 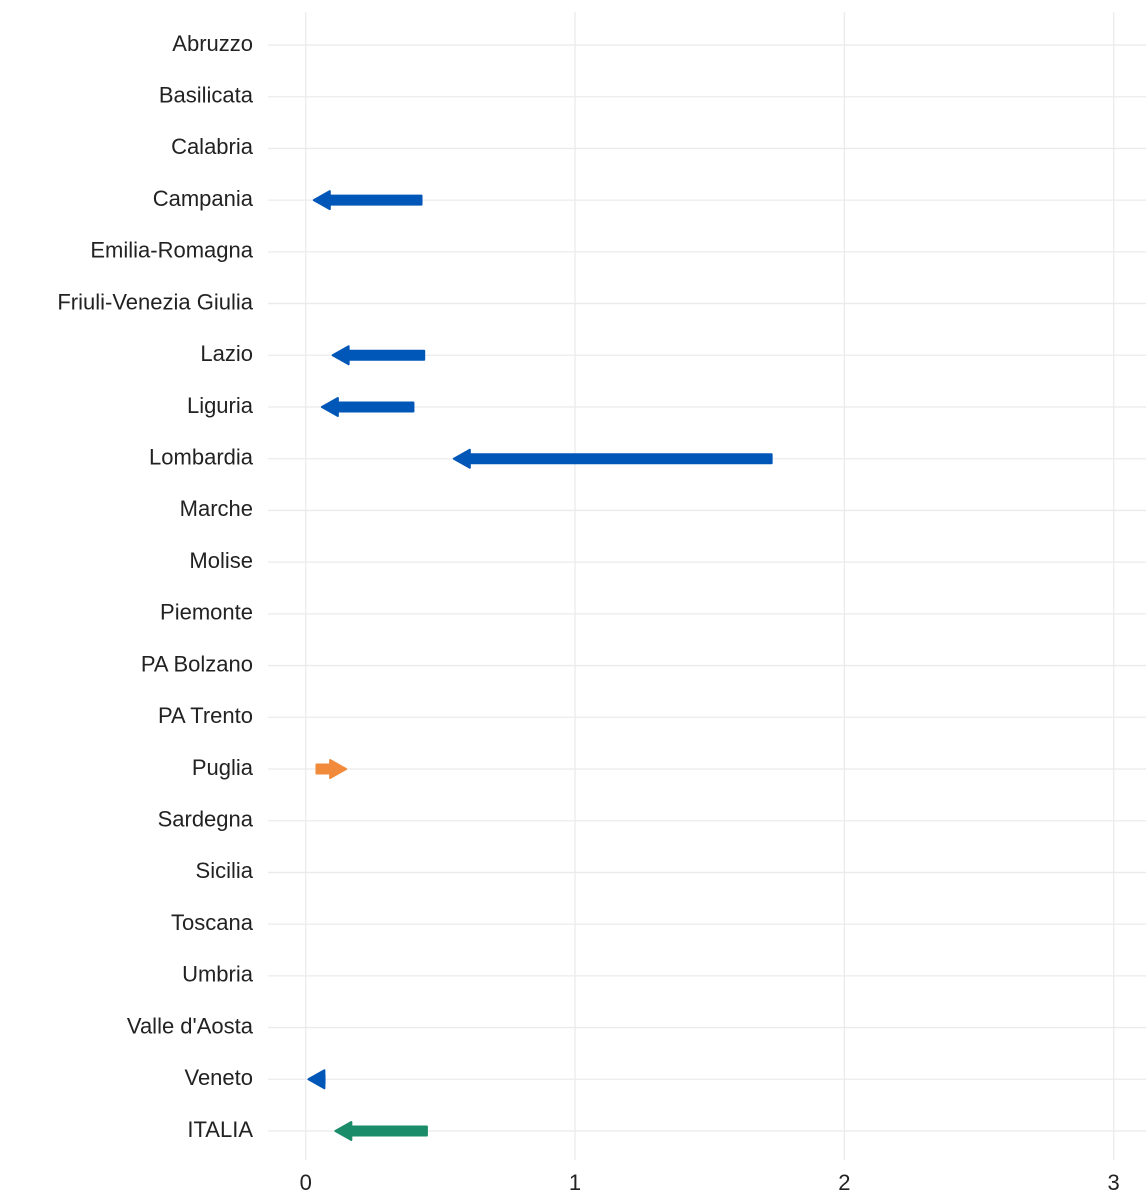 What do you see at coordinates (155, 301) in the screenshot?
I see `y-tick-label: Friuli-Venezia Giulia` at bounding box center [155, 301].